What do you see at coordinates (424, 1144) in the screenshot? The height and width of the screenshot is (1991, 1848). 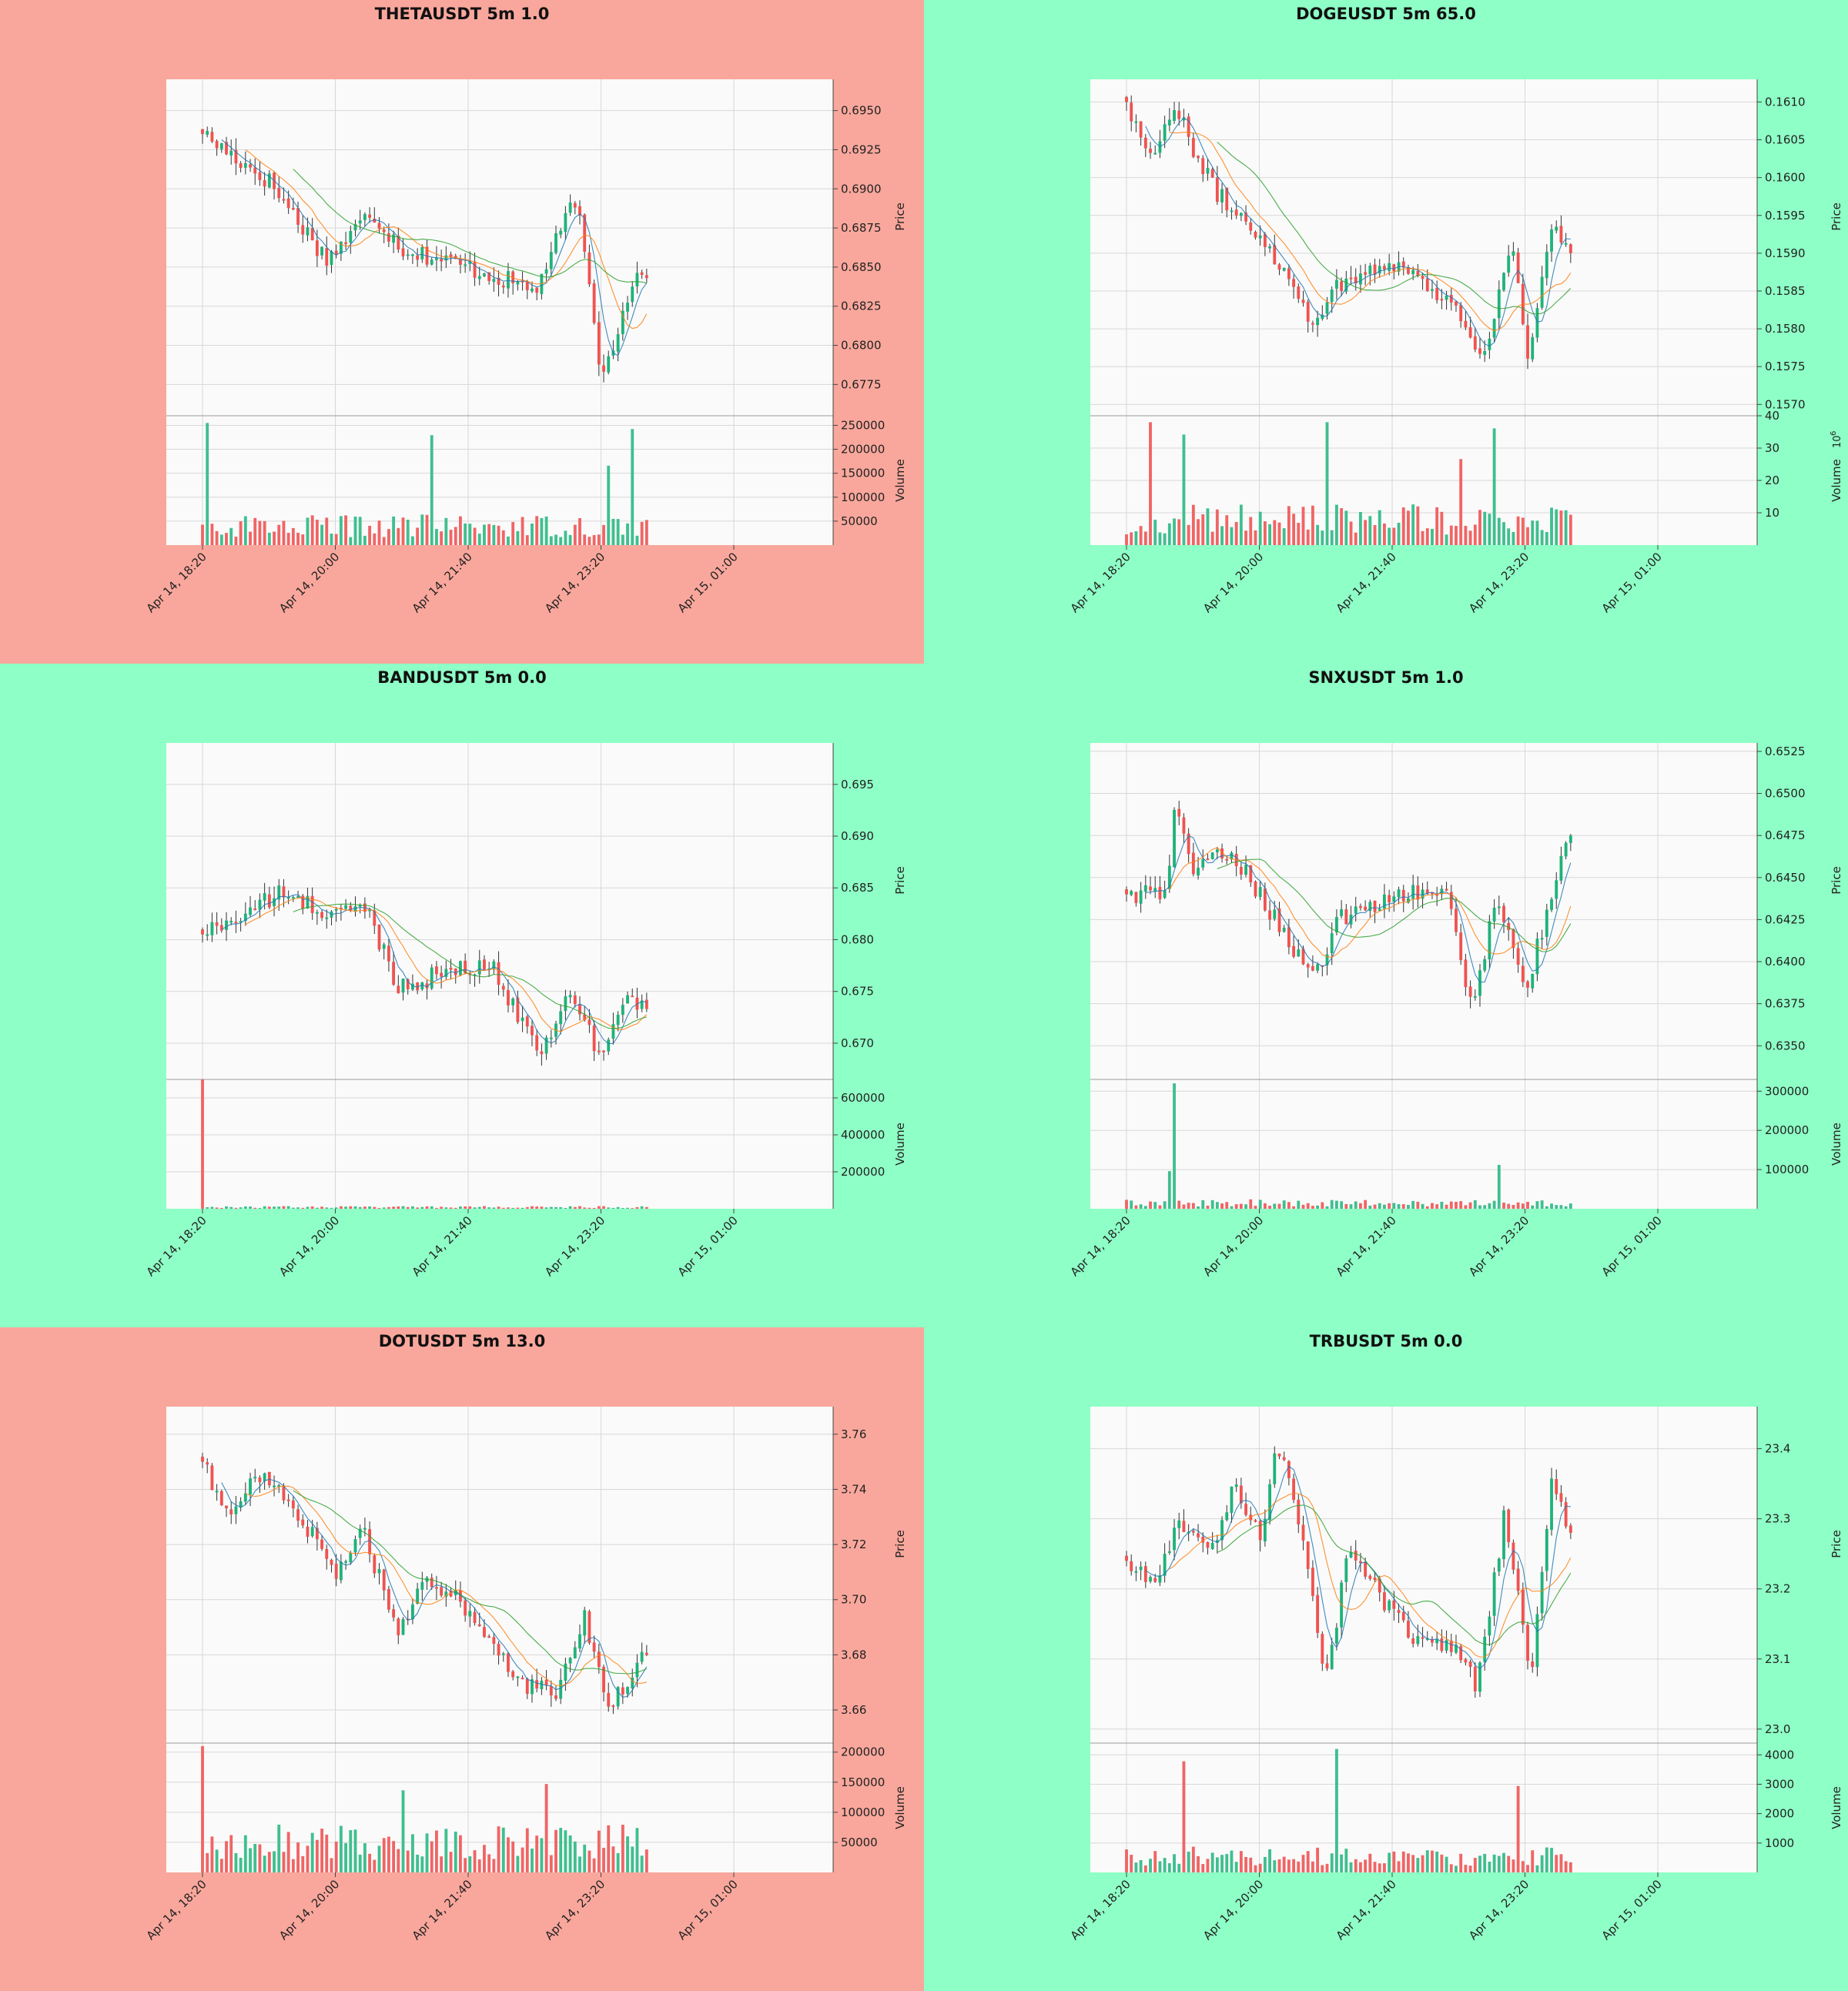 I see `volume-bars` at bounding box center [424, 1144].